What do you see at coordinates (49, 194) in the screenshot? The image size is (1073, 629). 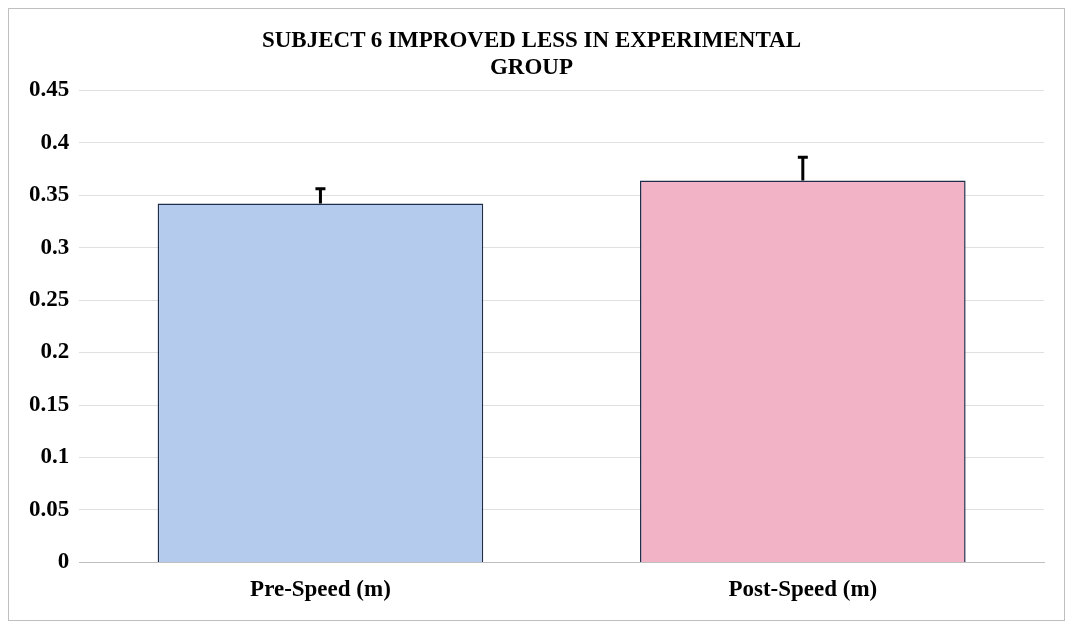 I see `y-tick-label: 0.35` at bounding box center [49, 194].